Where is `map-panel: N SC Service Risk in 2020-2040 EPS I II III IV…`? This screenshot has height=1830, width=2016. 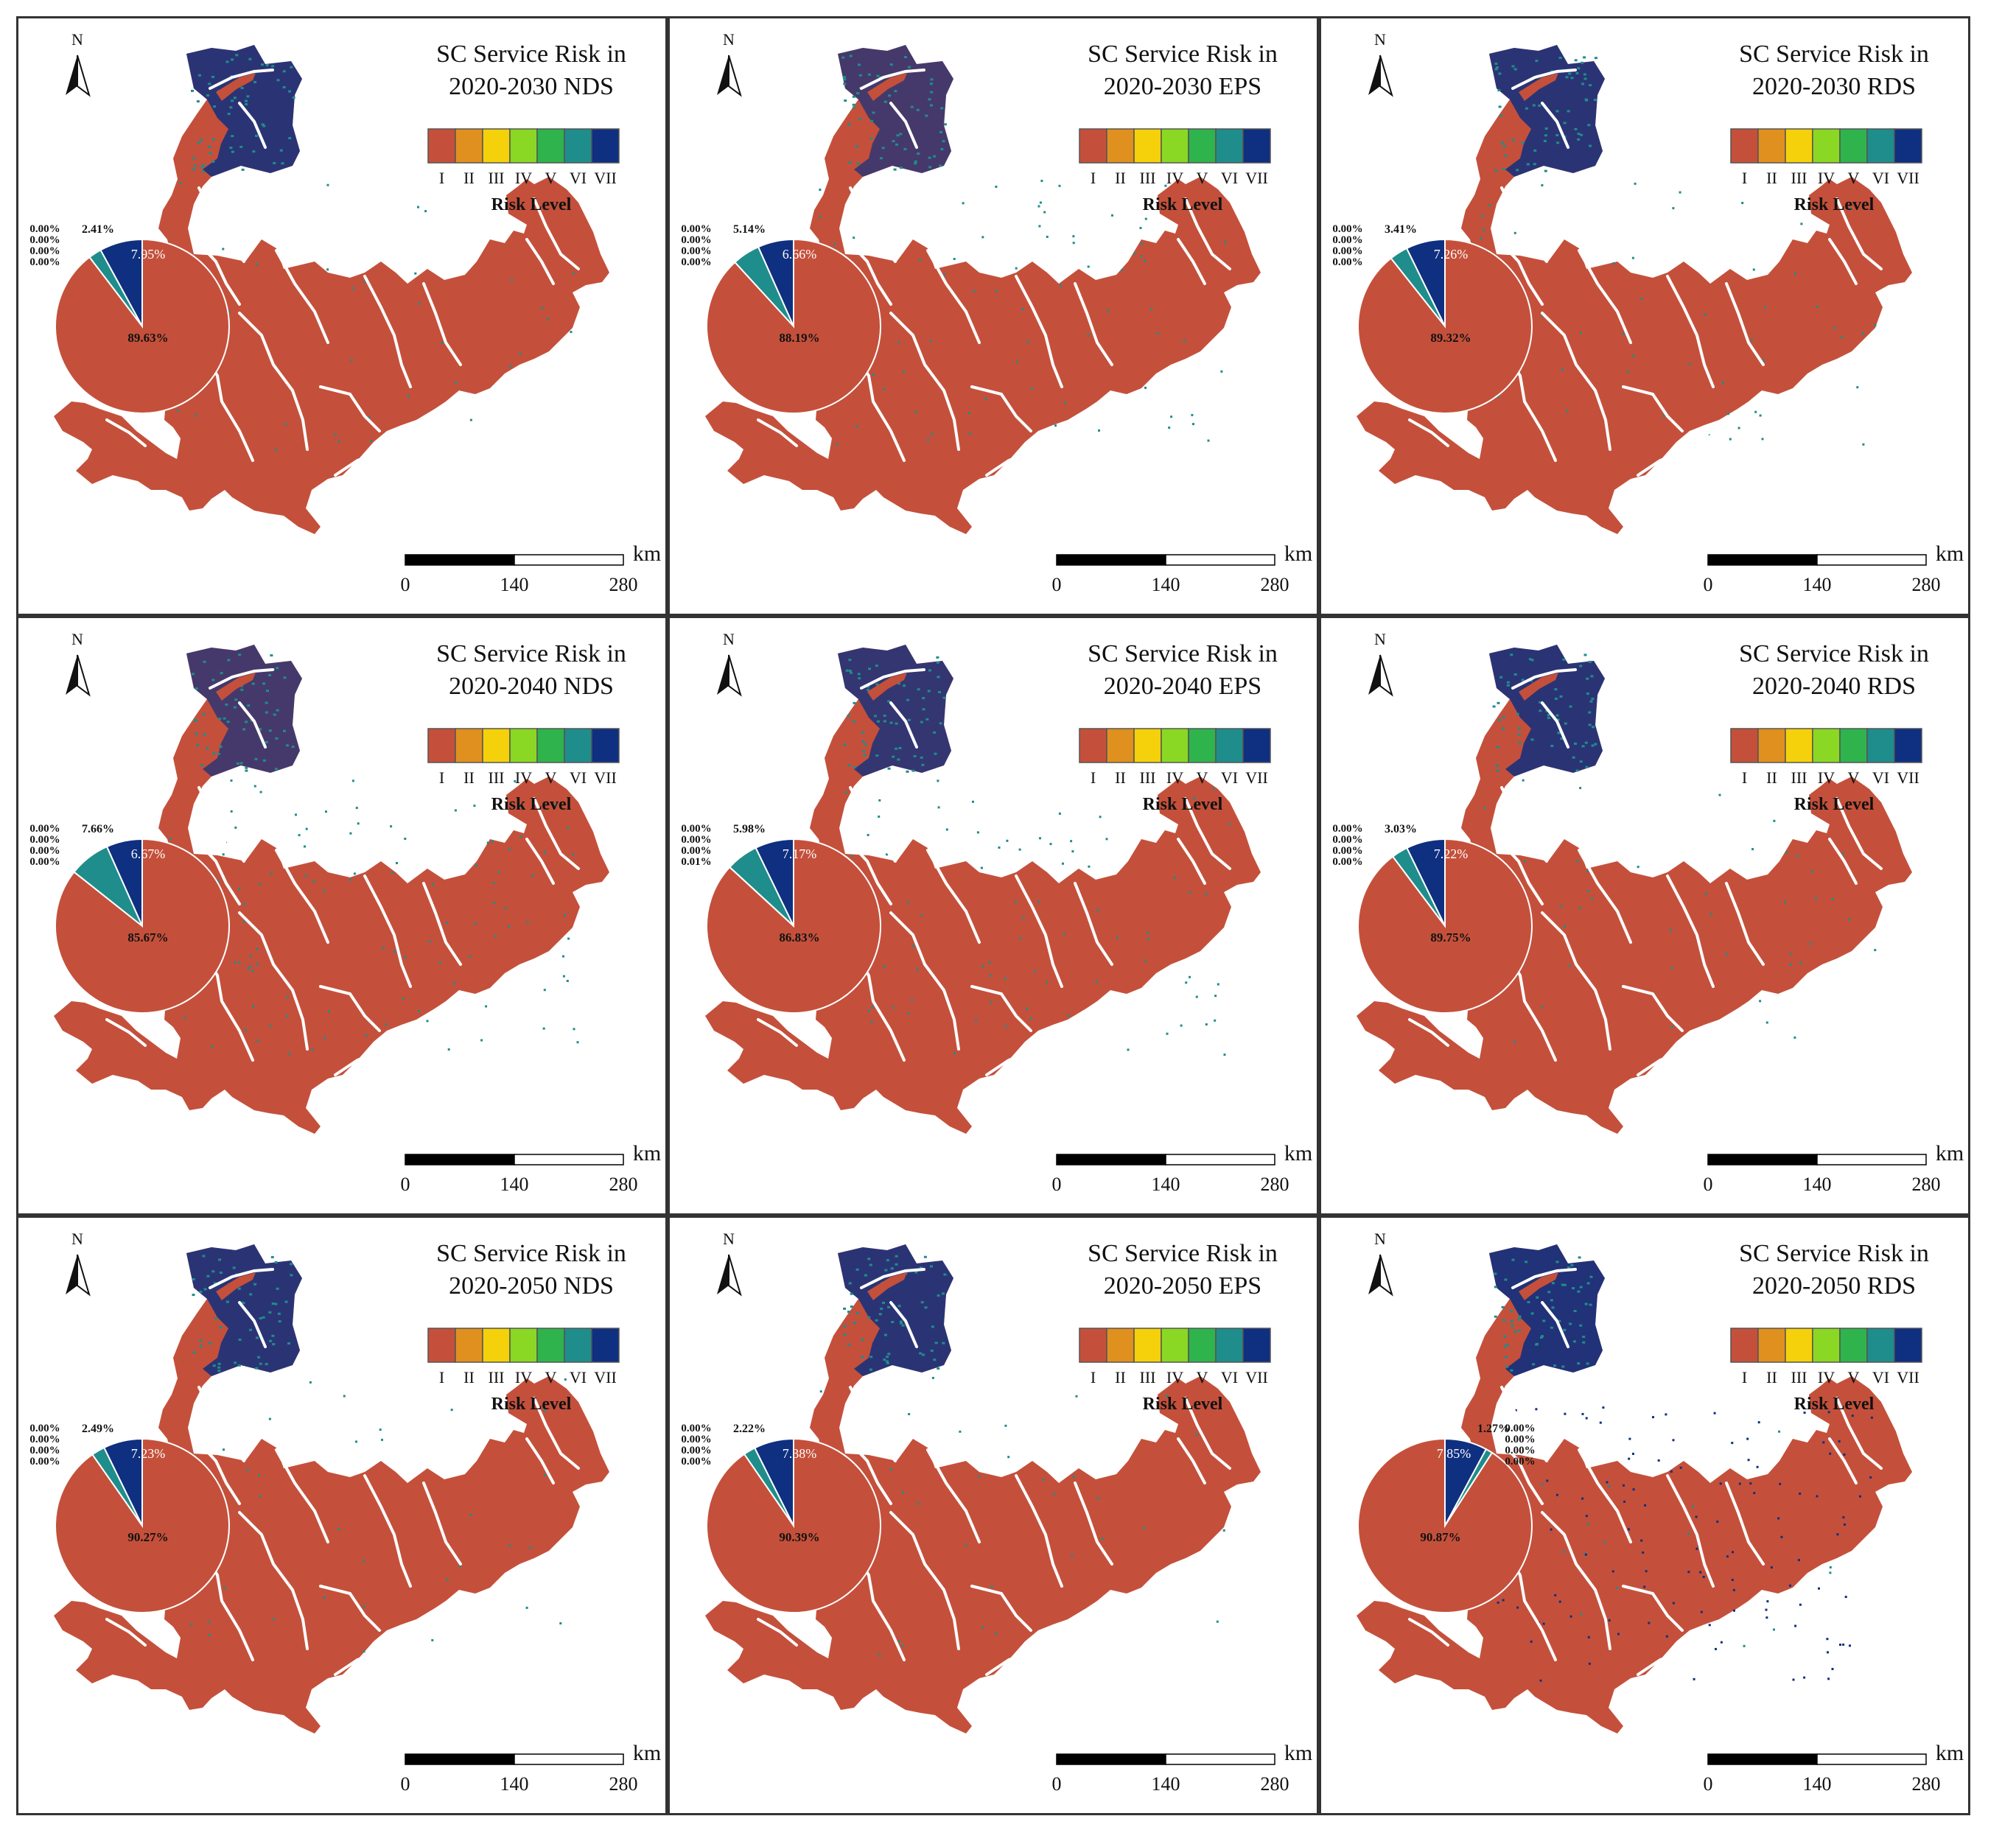 map-panel: N SC Service Risk in 2020-2040 EPS I II III IV… is located at coordinates (993, 916).